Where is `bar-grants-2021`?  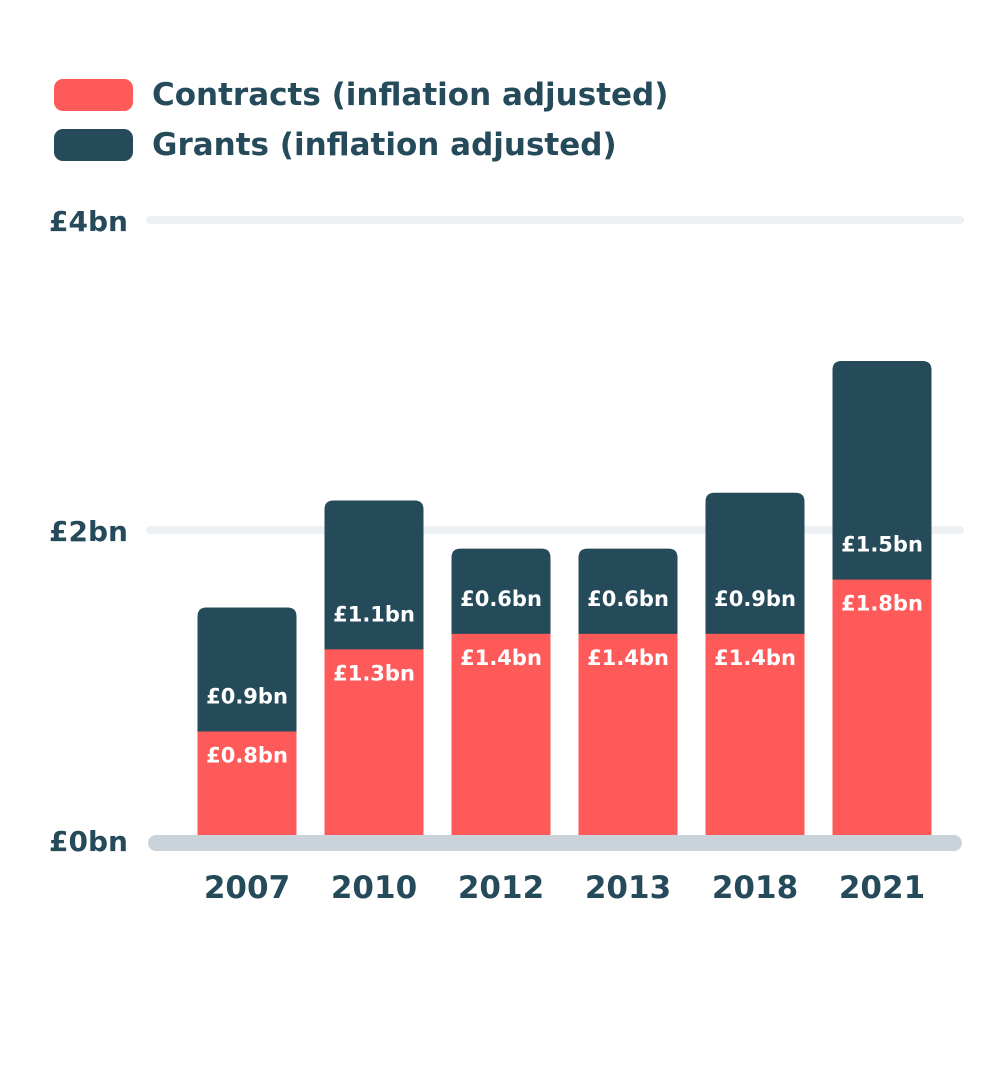
bar-grants-2021 is located at coordinates (882, 471).